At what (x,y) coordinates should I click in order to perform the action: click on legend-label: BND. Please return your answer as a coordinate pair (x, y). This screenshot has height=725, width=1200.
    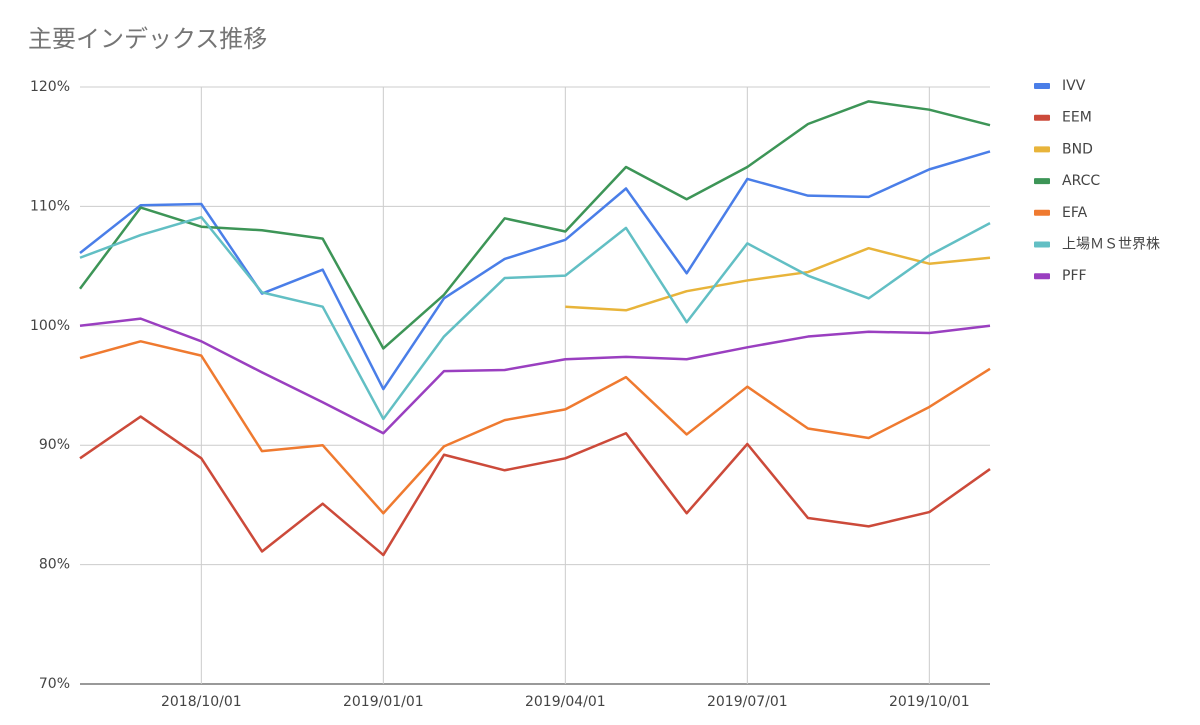
    Looking at the image, I should click on (1077, 149).